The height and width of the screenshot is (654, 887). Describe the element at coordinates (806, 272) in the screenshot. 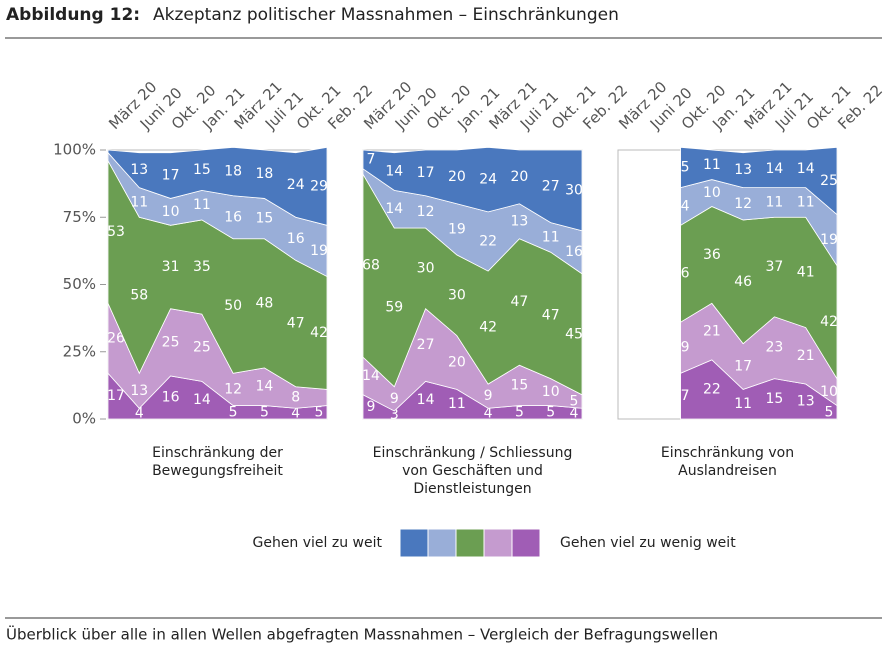

I see `value-label: 41` at that location.